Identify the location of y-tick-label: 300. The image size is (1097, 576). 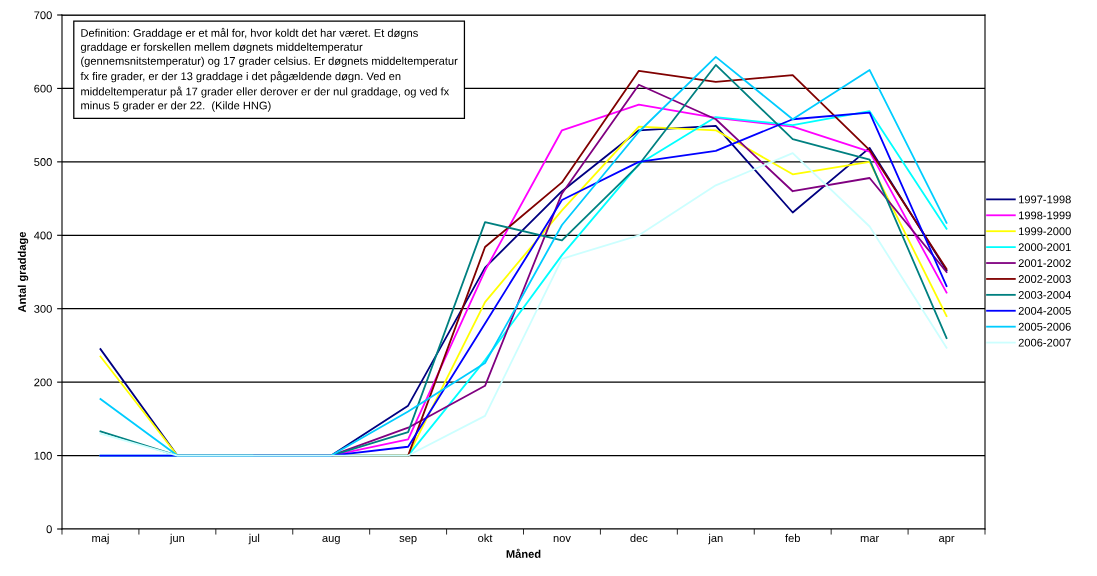
(43, 308).